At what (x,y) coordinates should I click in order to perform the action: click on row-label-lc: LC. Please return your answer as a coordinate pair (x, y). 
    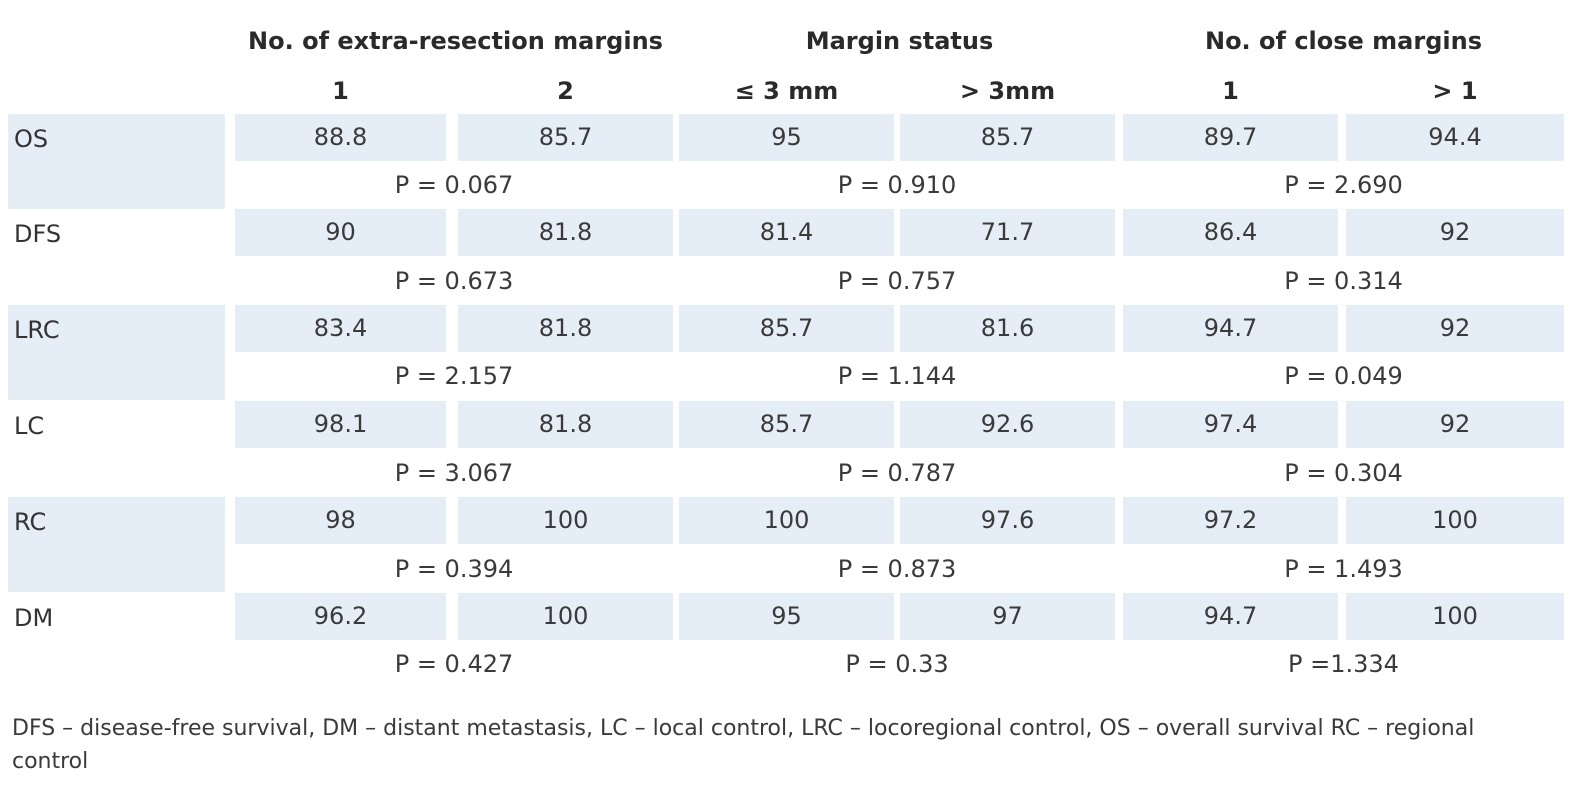
    Looking at the image, I should click on (29, 426).